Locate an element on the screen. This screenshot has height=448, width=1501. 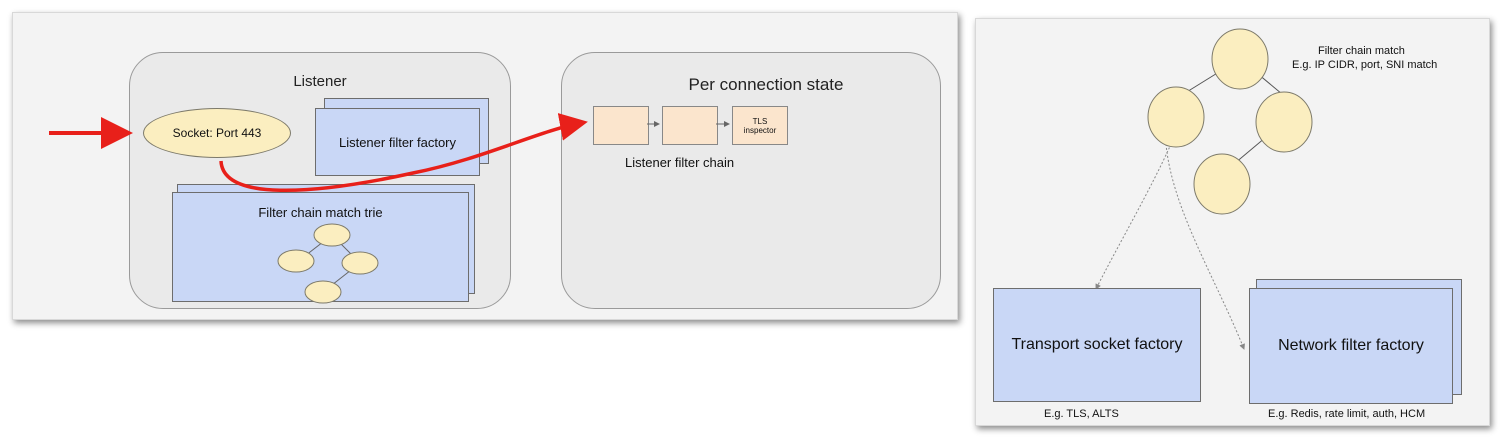
transport-socket-factory: Transport socket factory is located at coordinates (1097, 345).